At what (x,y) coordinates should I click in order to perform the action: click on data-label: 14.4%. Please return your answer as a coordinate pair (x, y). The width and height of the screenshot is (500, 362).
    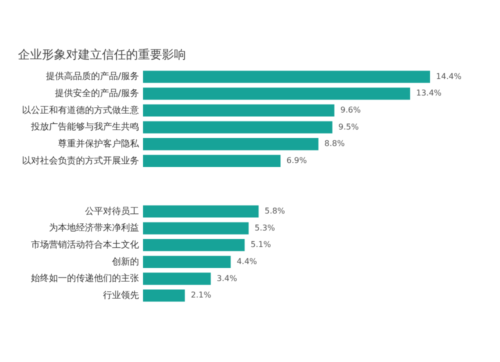
    Looking at the image, I should click on (449, 76).